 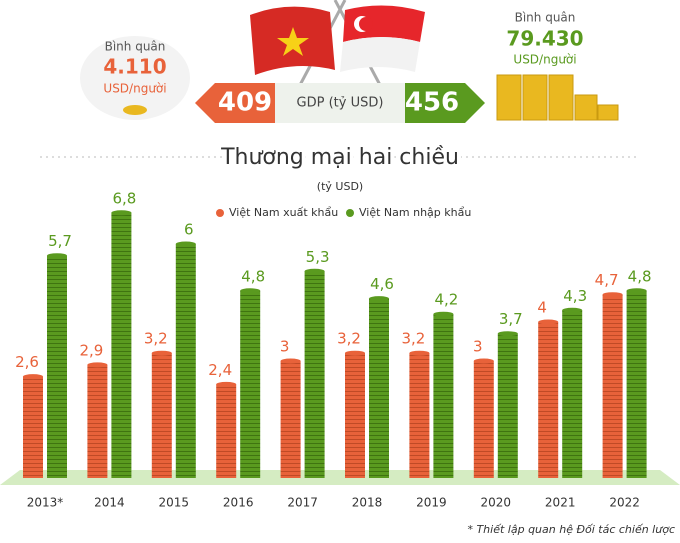 What do you see at coordinates (542, 308) in the screenshot?
I see `value-label: 4` at bounding box center [542, 308].